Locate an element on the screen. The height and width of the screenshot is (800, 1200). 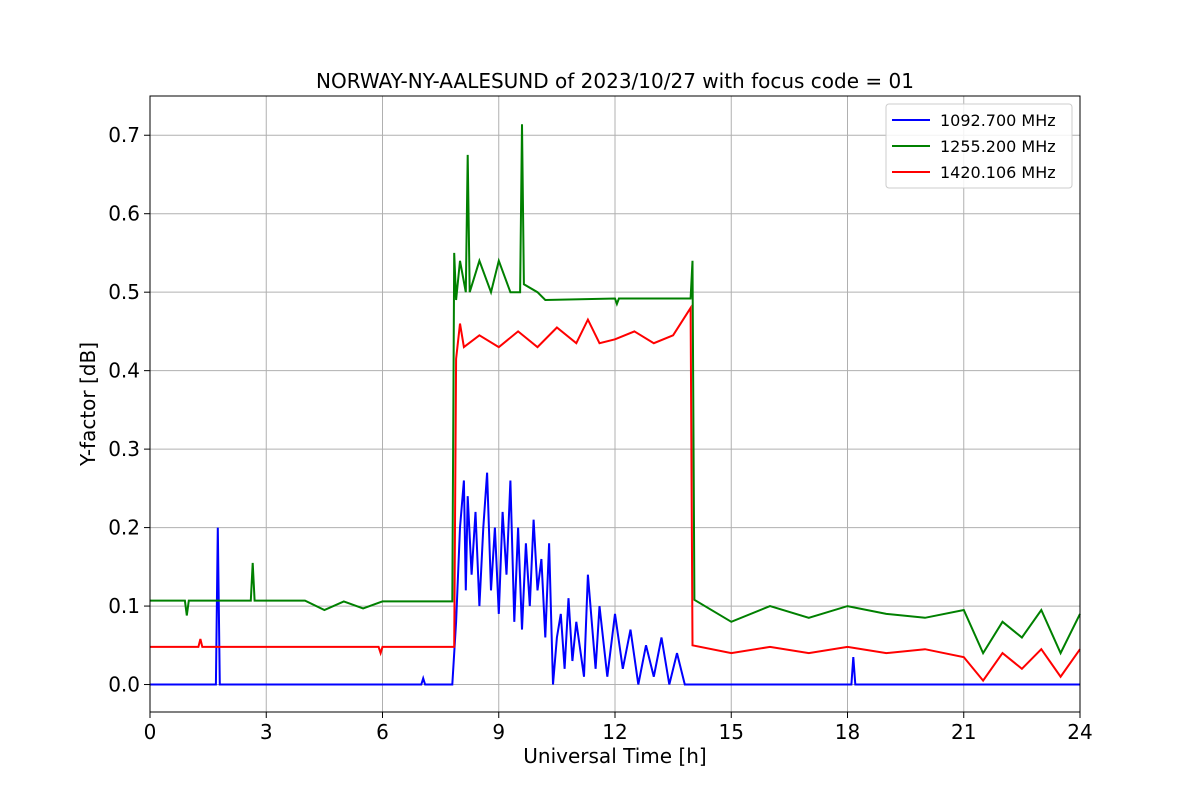
x-tick-label: 9 is located at coordinates (498, 732).